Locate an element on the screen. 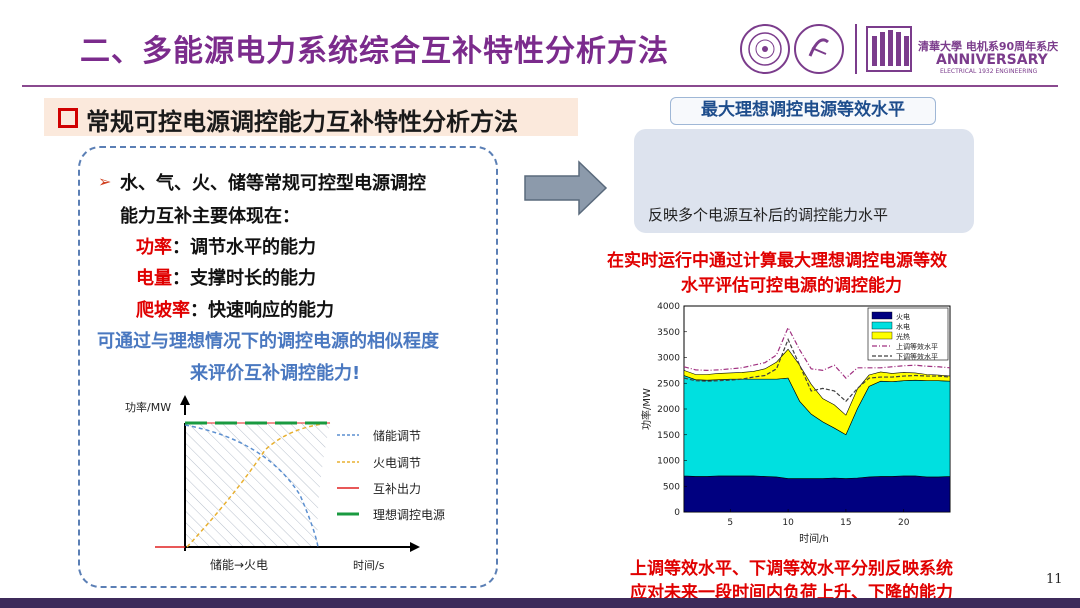 This screenshot has height=608, width=1080. legend-label-0: 火电 is located at coordinates (903, 316).